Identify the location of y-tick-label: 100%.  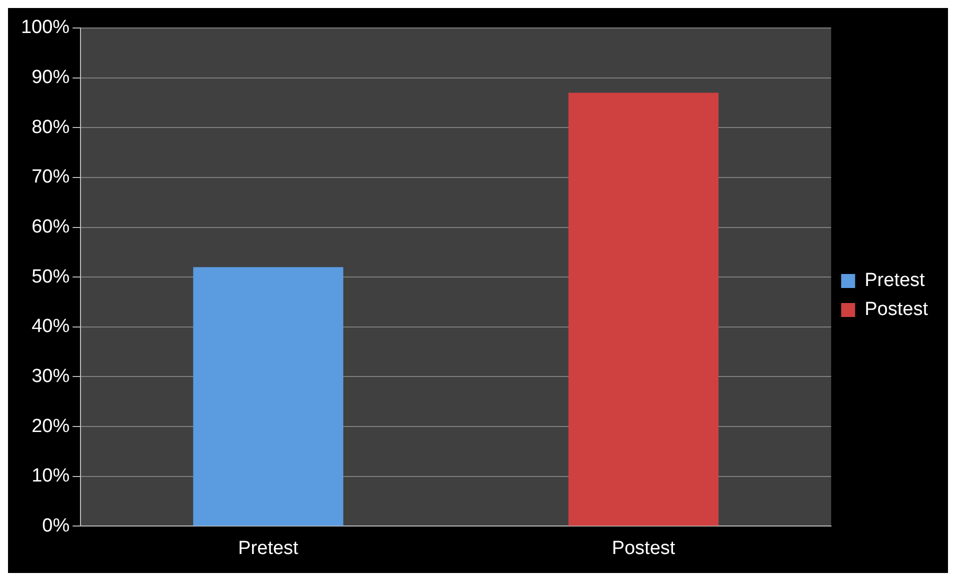
(45, 27).